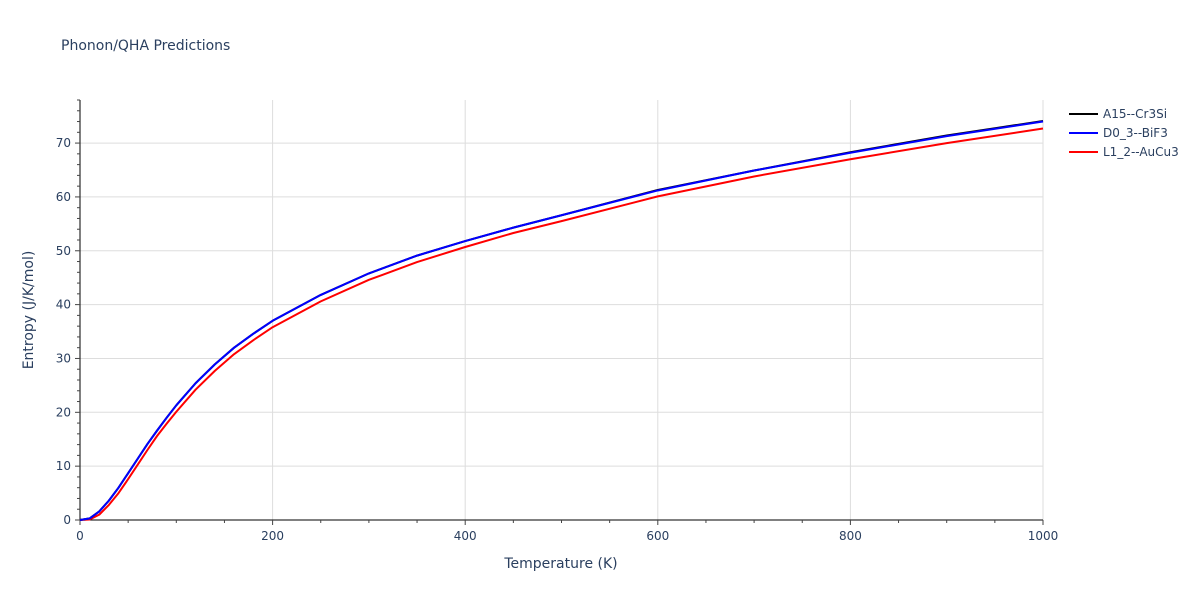 The width and height of the screenshot is (1200, 600). I want to click on y-tick-label: 50, so click(63, 251).